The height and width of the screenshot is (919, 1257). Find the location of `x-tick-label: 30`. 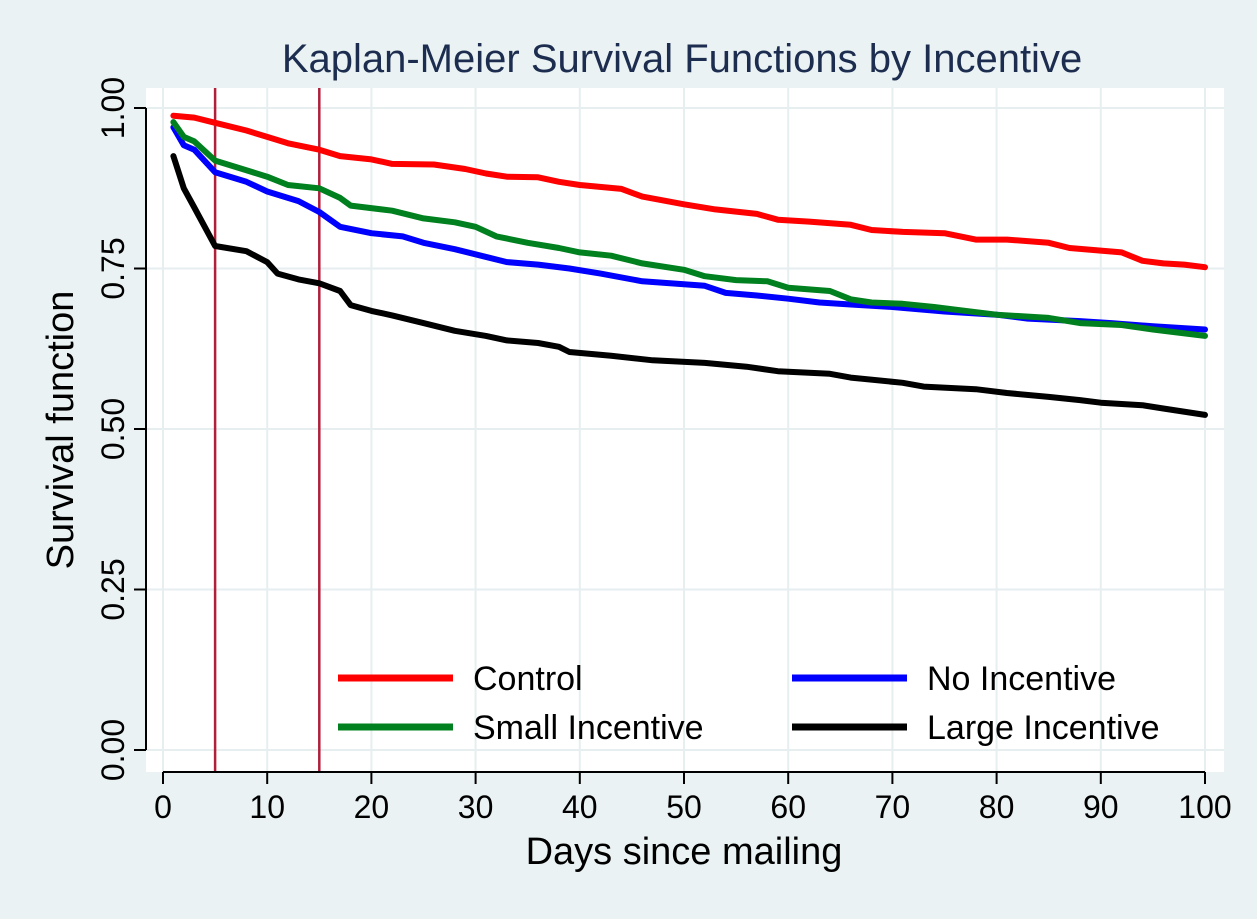

x-tick-label: 30 is located at coordinates (476, 807).